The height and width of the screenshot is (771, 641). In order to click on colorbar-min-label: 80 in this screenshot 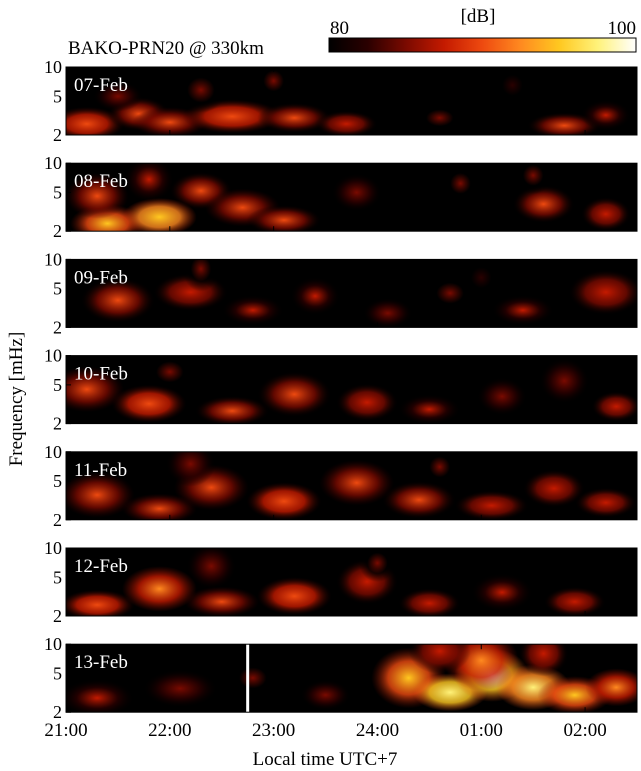, I will do `click(339, 28)`.